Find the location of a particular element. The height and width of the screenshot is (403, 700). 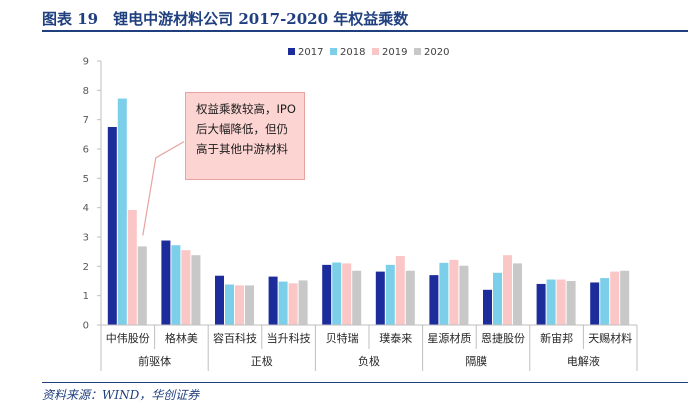

y-tick-label: 7 is located at coordinates (86, 120).